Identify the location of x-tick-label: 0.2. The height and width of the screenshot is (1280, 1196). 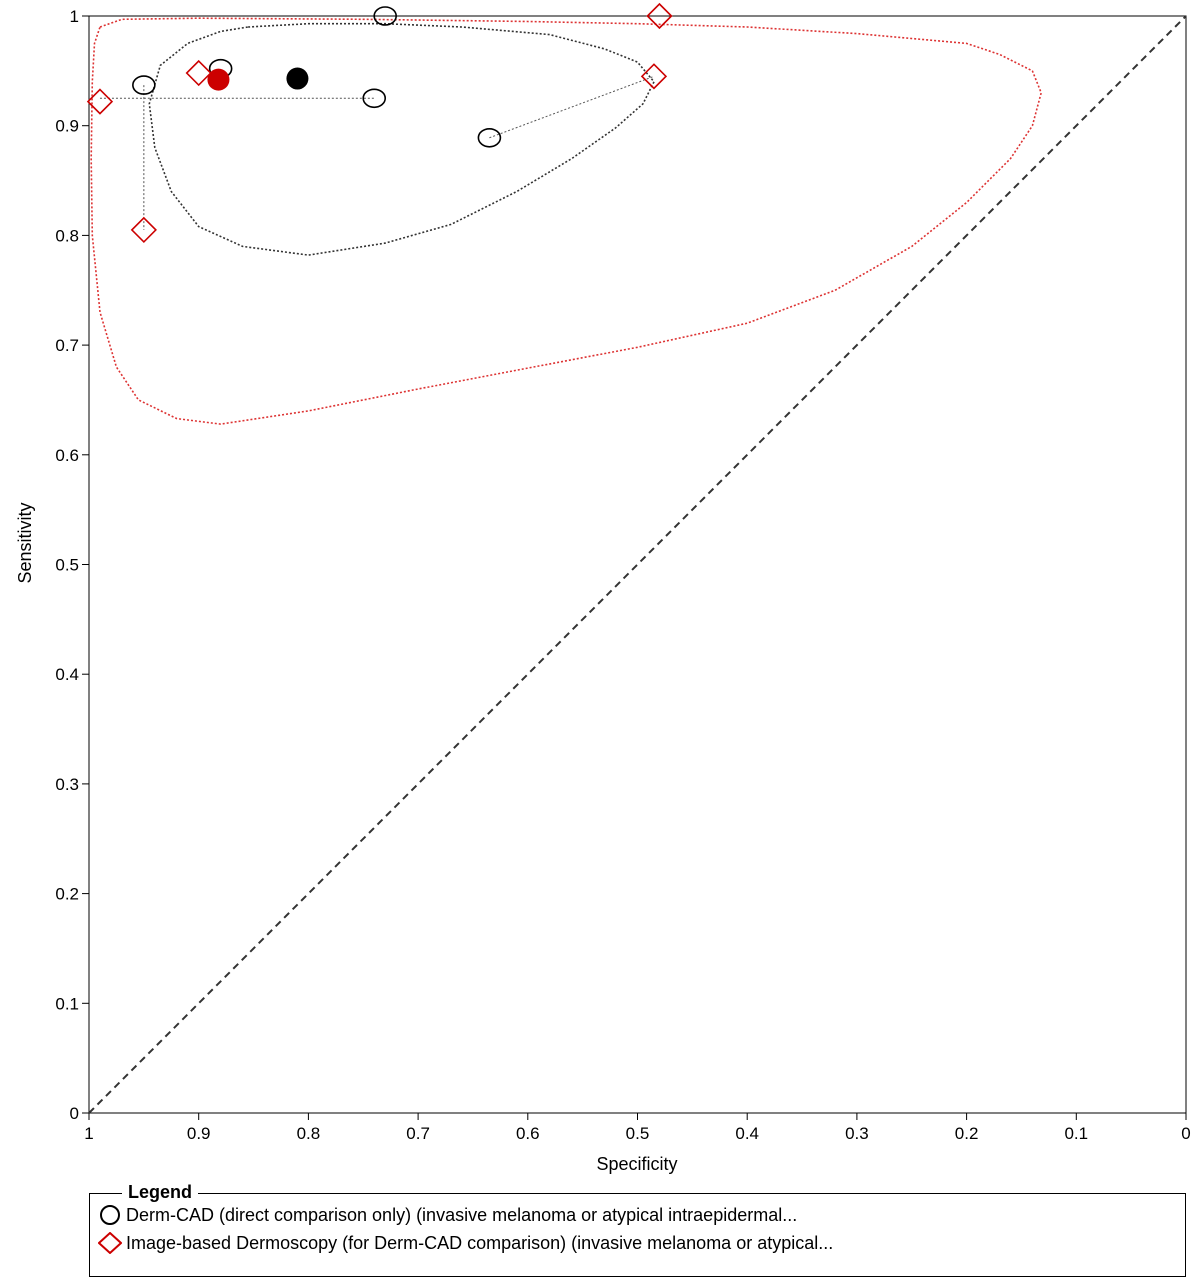
(967, 1133).